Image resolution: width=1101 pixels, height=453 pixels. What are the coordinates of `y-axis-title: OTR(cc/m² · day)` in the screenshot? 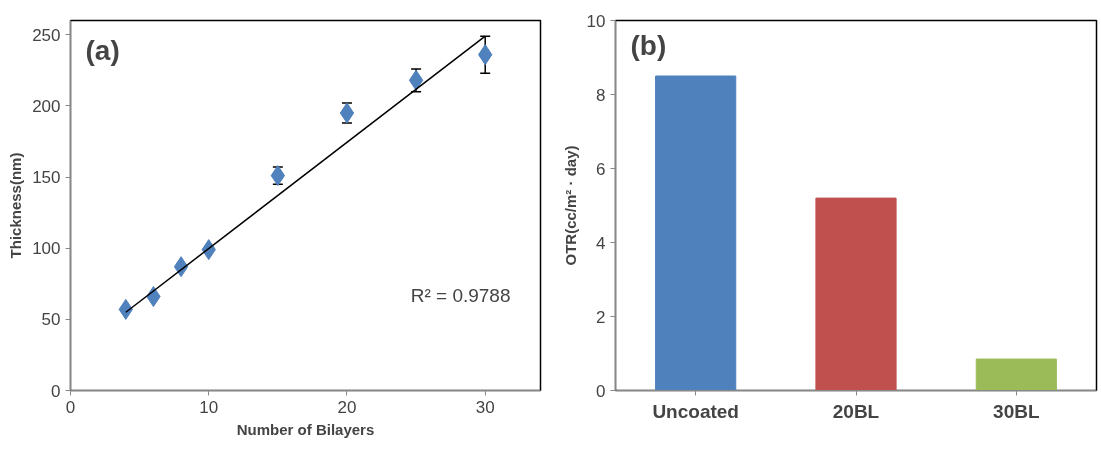 It's located at (570, 205).